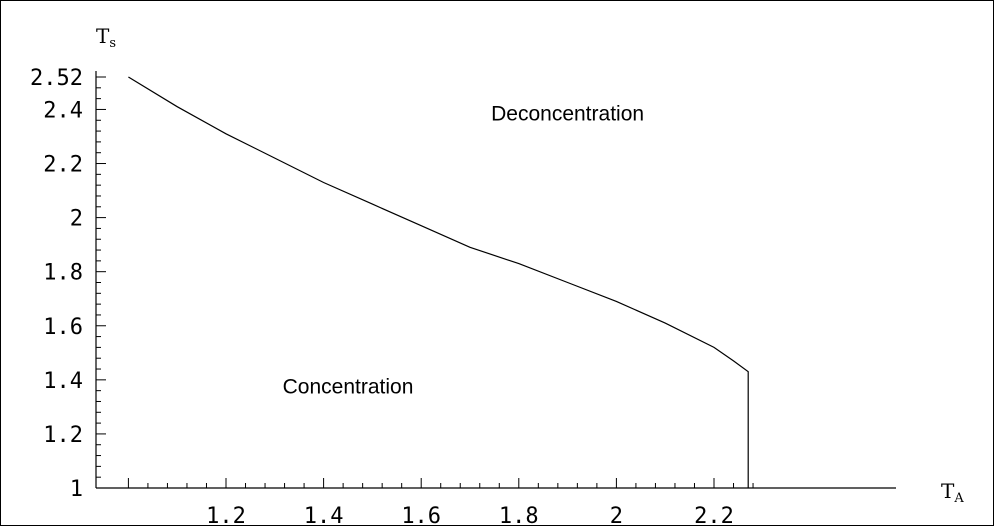 The height and width of the screenshot is (527, 994). I want to click on x-tick-label: 1.2, so click(226, 515).